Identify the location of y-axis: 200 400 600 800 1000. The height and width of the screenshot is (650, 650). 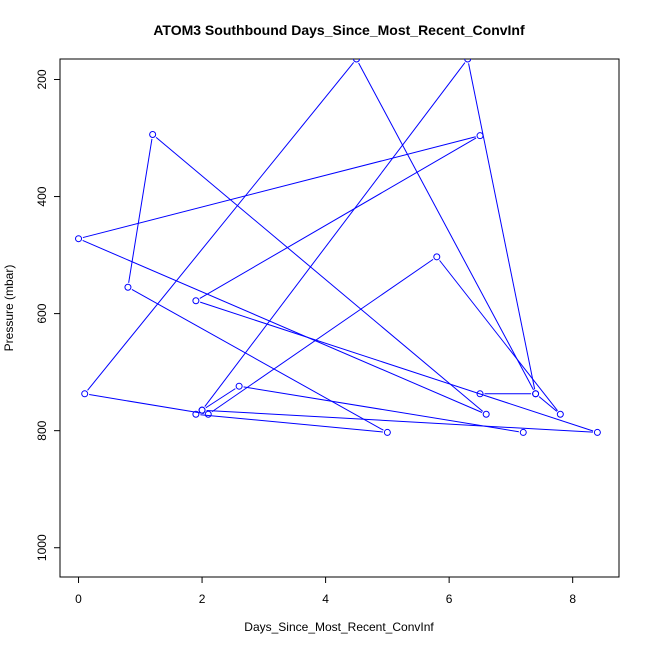
(47, 315).